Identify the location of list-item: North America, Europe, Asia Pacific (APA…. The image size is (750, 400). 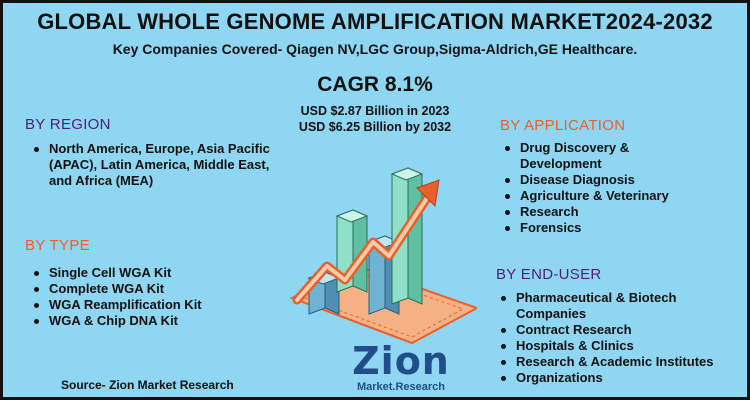
(156, 165).